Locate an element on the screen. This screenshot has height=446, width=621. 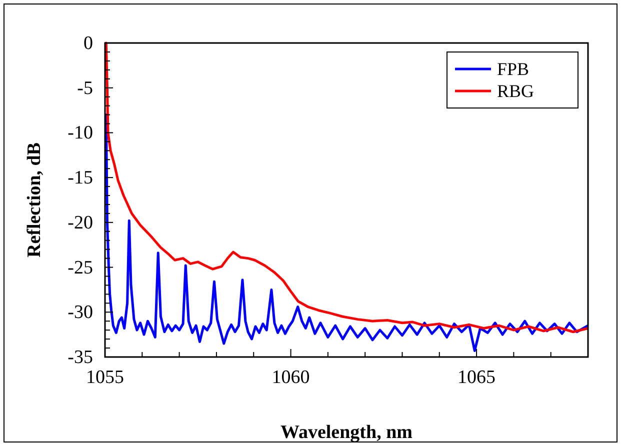
y-tick-label: -25 is located at coordinates (80, 267).